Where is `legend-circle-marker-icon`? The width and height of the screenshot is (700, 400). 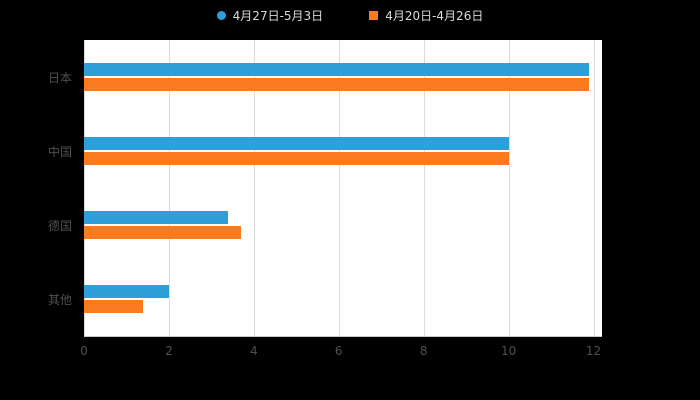 legend-circle-marker-icon is located at coordinates (221, 15).